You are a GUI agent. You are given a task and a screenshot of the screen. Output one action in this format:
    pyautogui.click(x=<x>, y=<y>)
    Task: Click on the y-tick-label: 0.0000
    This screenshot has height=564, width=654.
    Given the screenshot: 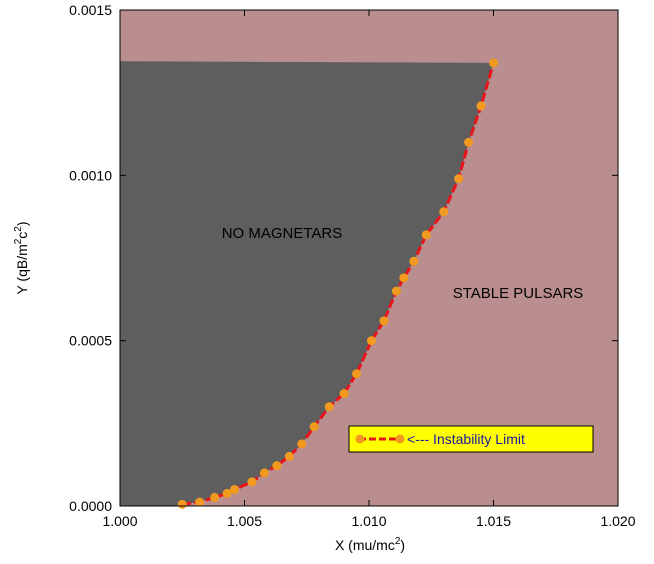 What is the action you would take?
    pyautogui.click(x=90, y=506)
    